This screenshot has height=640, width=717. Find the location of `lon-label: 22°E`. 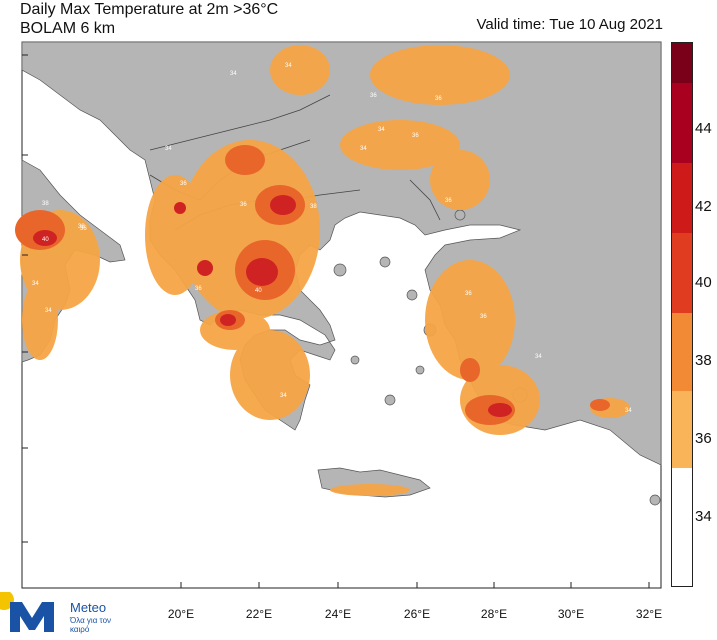

lon-label: 22°E is located at coordinates (259, 614).